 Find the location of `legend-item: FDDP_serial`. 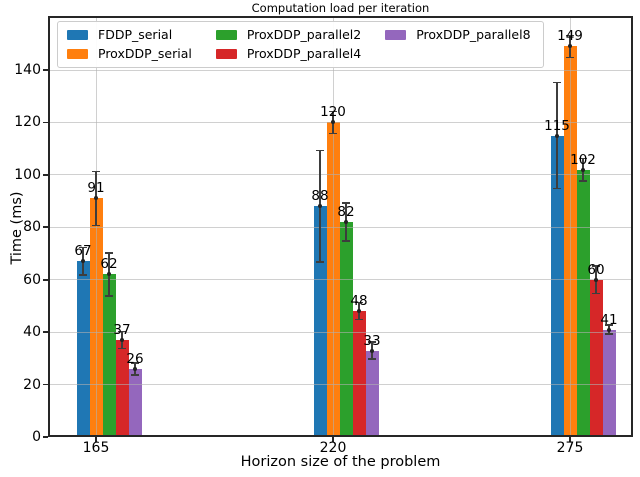

legend-item: FDDP_serial is located at coordinates (129, 35).